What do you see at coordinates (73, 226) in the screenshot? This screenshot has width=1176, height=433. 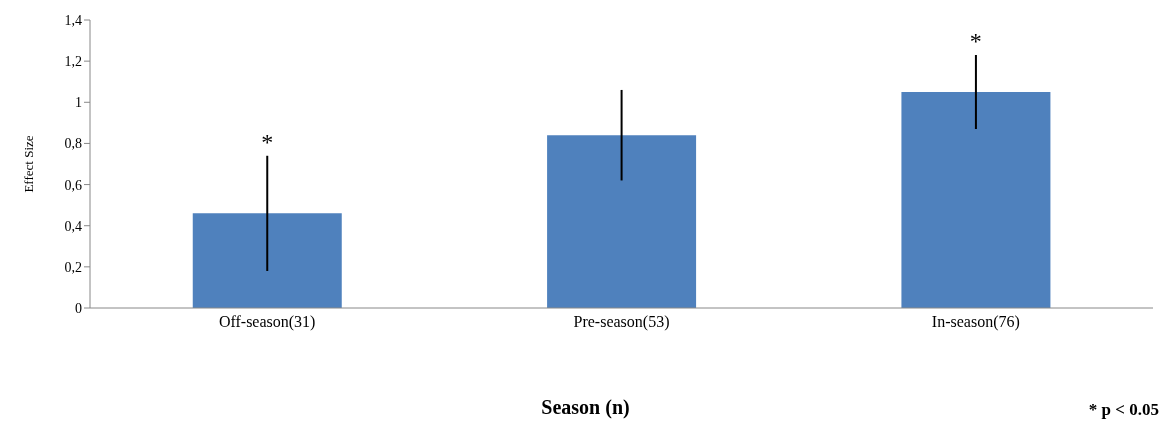 I see `y-tick-label: 0,4` at bounding box center [73, 226].